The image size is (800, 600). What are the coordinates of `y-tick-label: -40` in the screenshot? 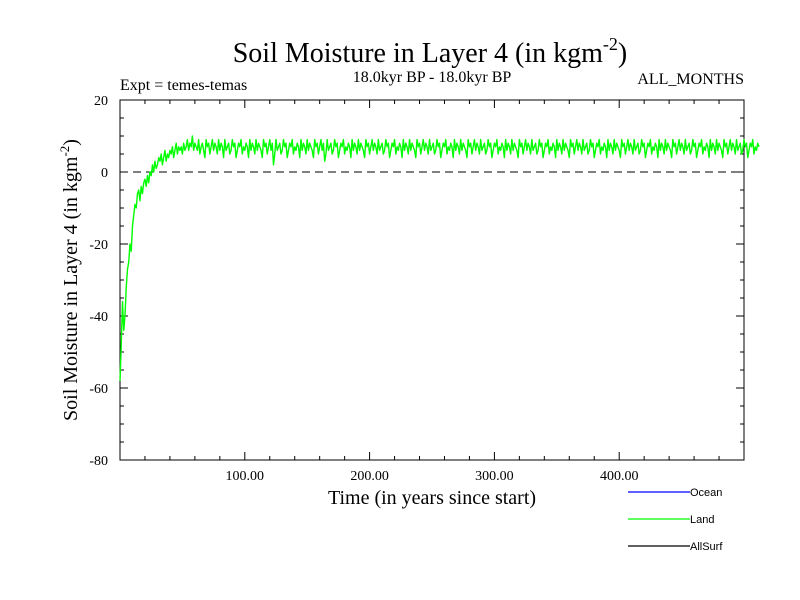 It's located at (98, 317).